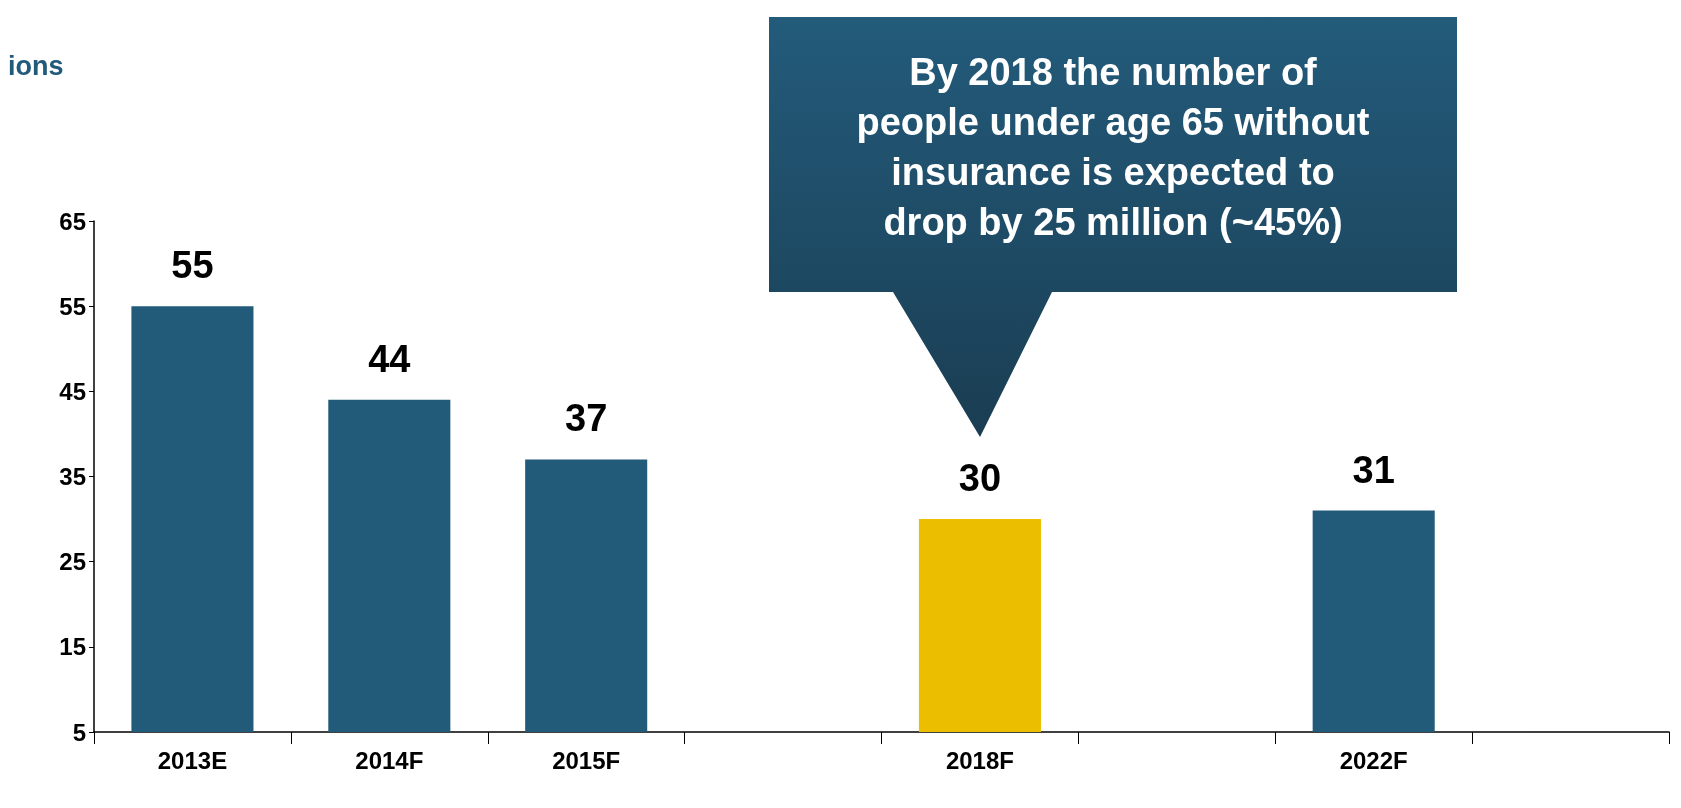 The image size is (1681, 808). What do you see at coordinates (1373, 469) in the screenshot?
I see `data-label: 31` at bounding box center [1373, 469].